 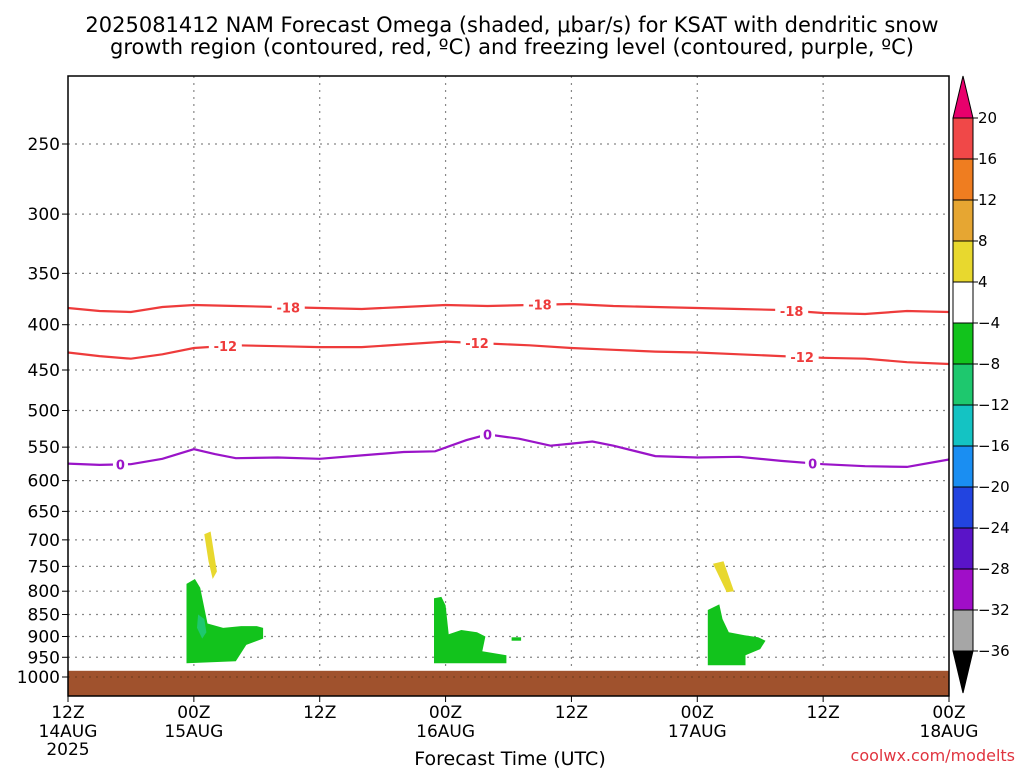 What do you see at coordinates (994, 610) in the screenshot?
I see `colorbar-label: −32` at bounding box center [994, 610].